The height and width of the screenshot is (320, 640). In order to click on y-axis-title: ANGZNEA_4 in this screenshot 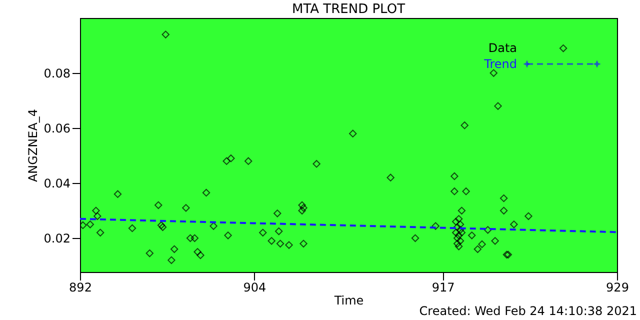, I will do `click(33, 145)`.